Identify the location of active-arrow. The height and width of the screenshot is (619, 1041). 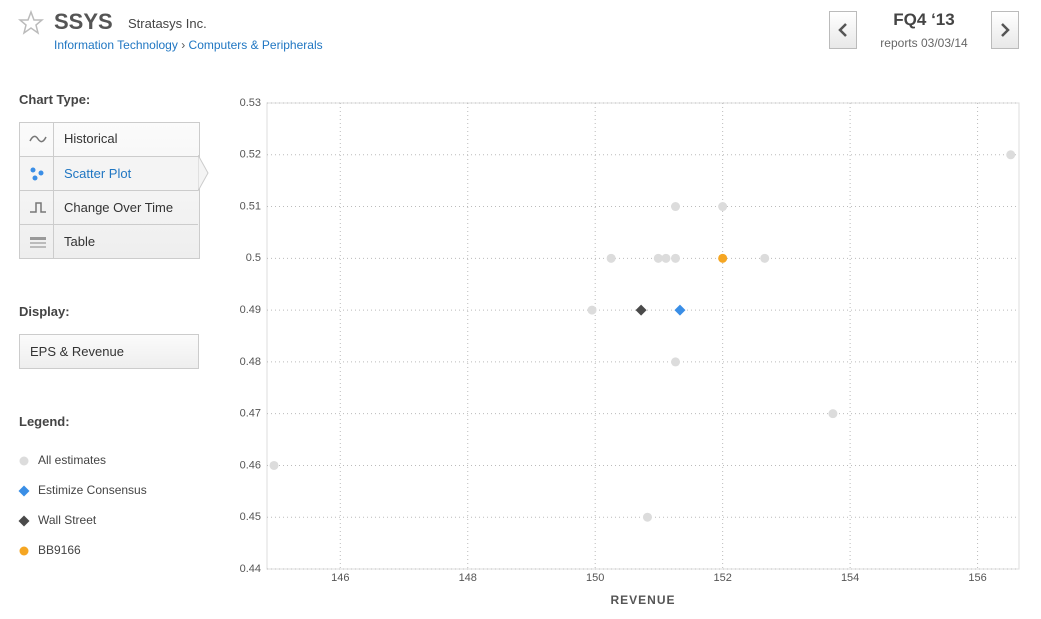
(203, 173).